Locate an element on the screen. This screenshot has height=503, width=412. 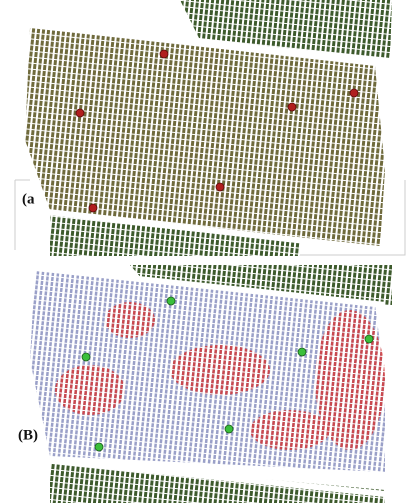
frame is located at coordinates (210, 217).